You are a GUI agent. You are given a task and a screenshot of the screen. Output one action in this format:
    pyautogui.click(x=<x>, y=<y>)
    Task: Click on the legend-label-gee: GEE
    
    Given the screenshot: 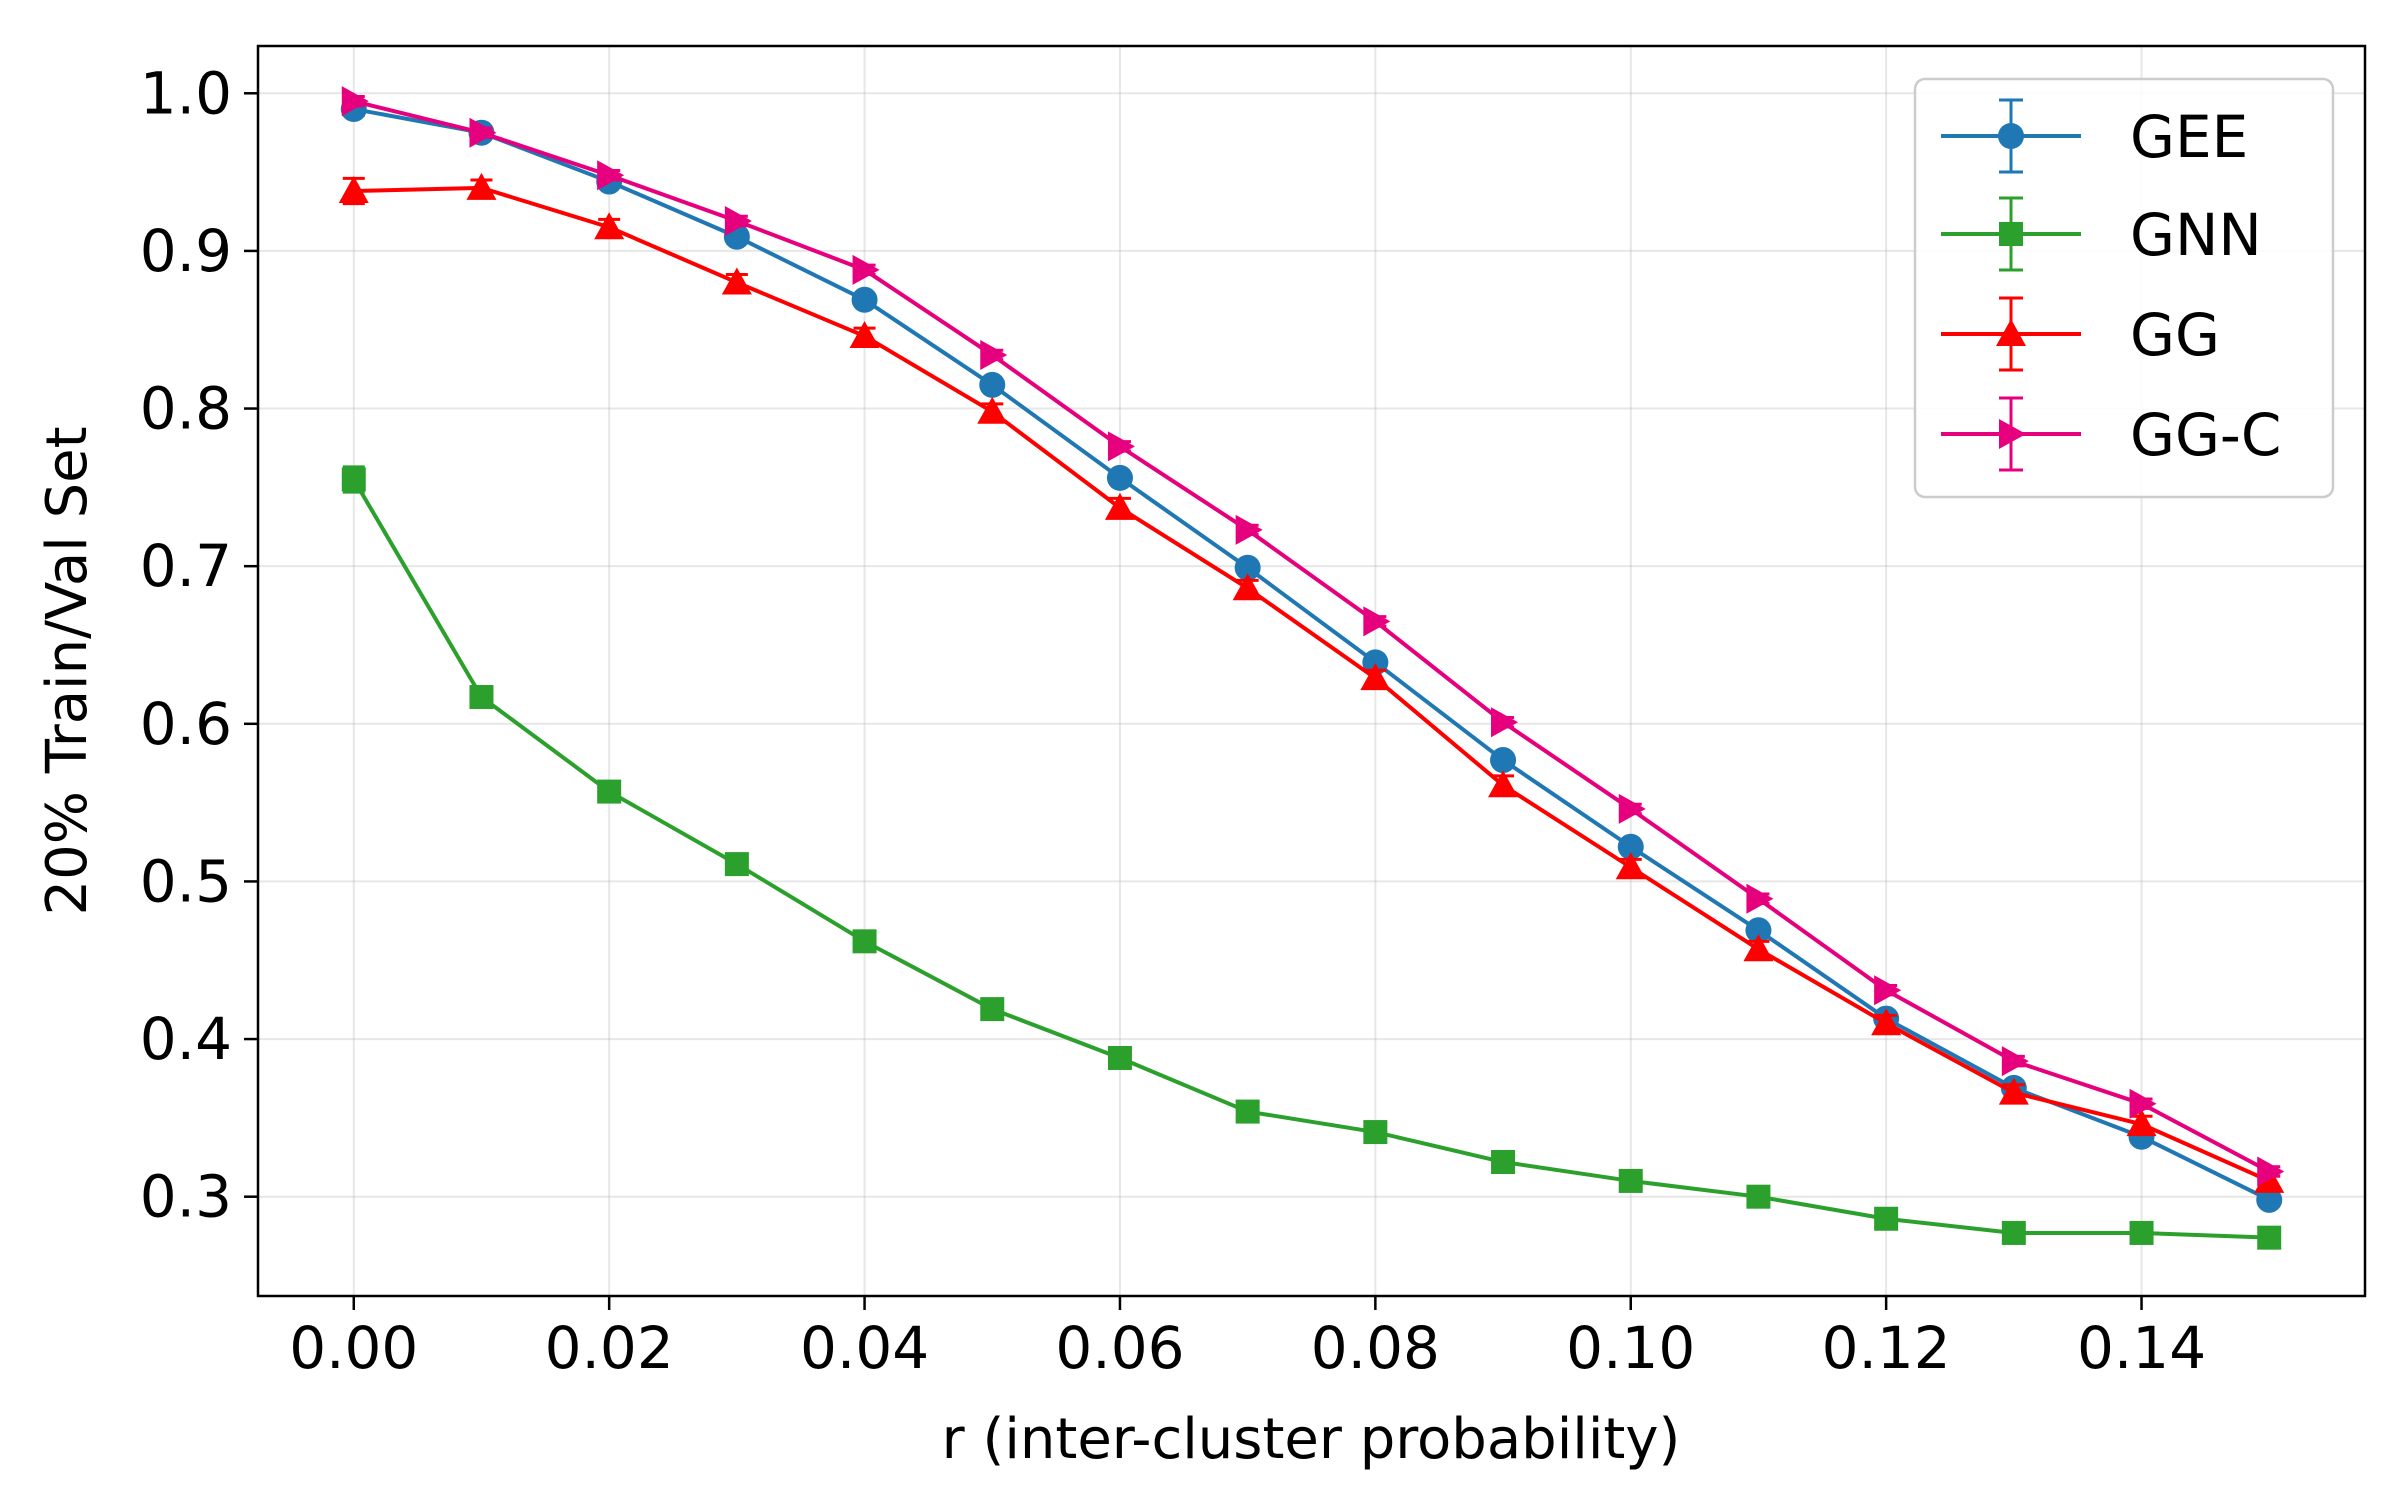 What is the action you would take?
    pyautogui.click(x=2189, y=137)
    